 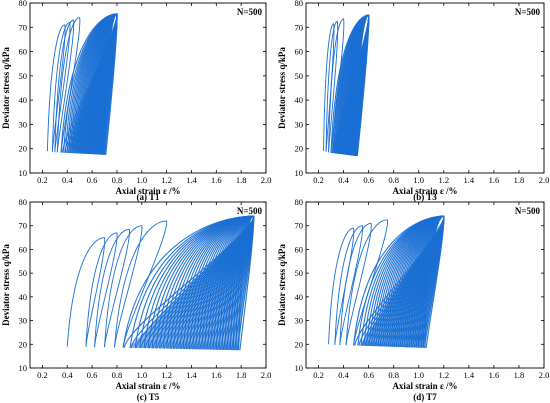 What do you see at coordinates (148, 197) in the screenshot?
I see `panel-caption: (a) T1` at bounding box center [148, 197].